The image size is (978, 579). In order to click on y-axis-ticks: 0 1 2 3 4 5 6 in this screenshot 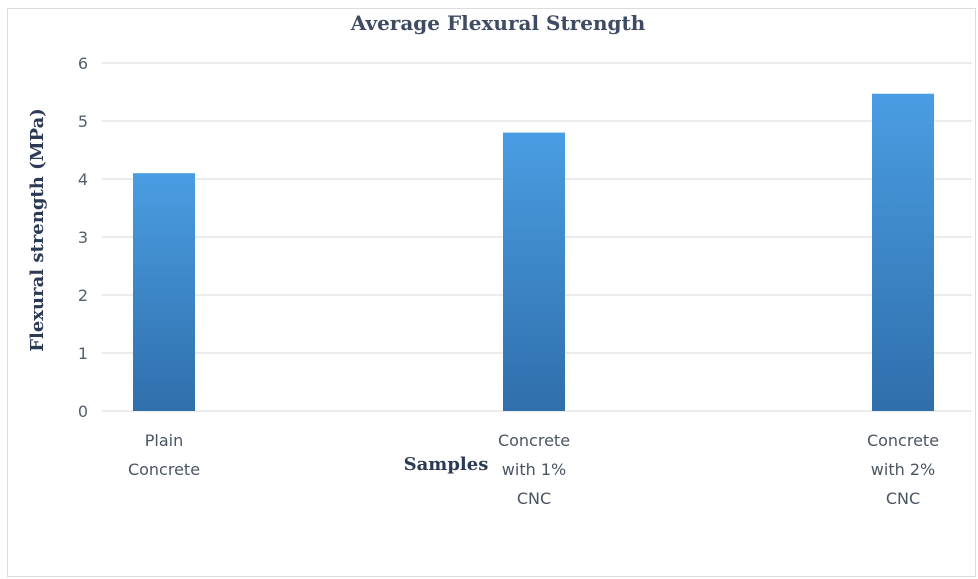, I will do `click(83, 237)`.